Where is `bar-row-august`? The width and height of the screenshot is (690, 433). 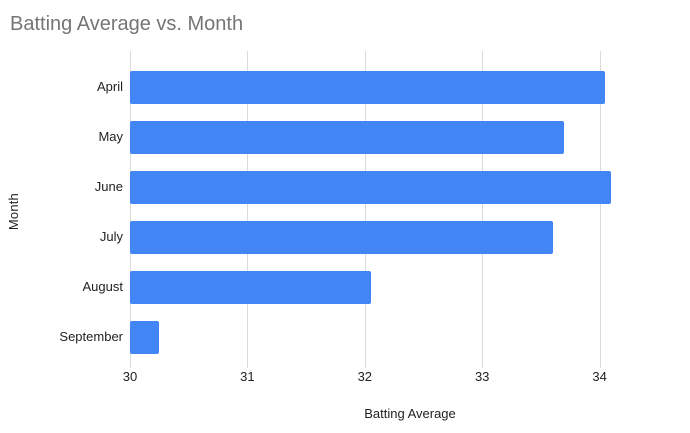
bar-row-august is located at coordinates (410, 287).